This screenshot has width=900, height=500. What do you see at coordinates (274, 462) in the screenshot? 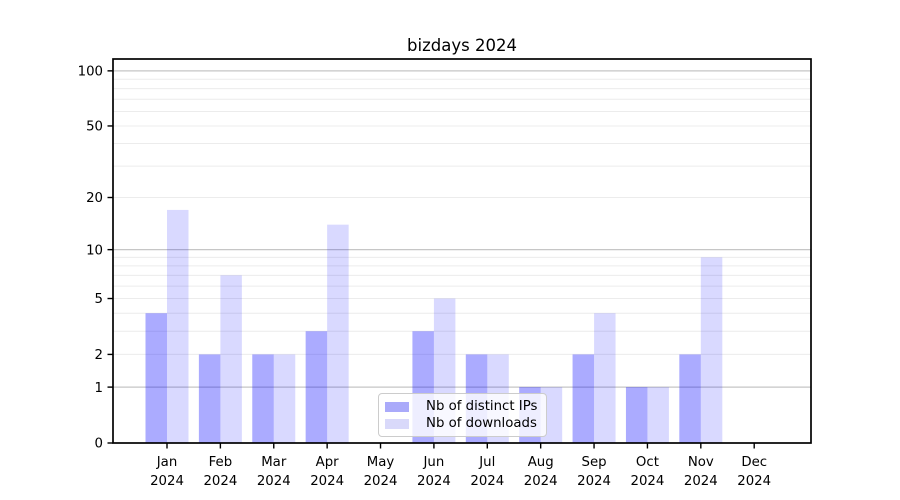
I see `x-tick-label-month: Mar` at bounding box center [274, 462].